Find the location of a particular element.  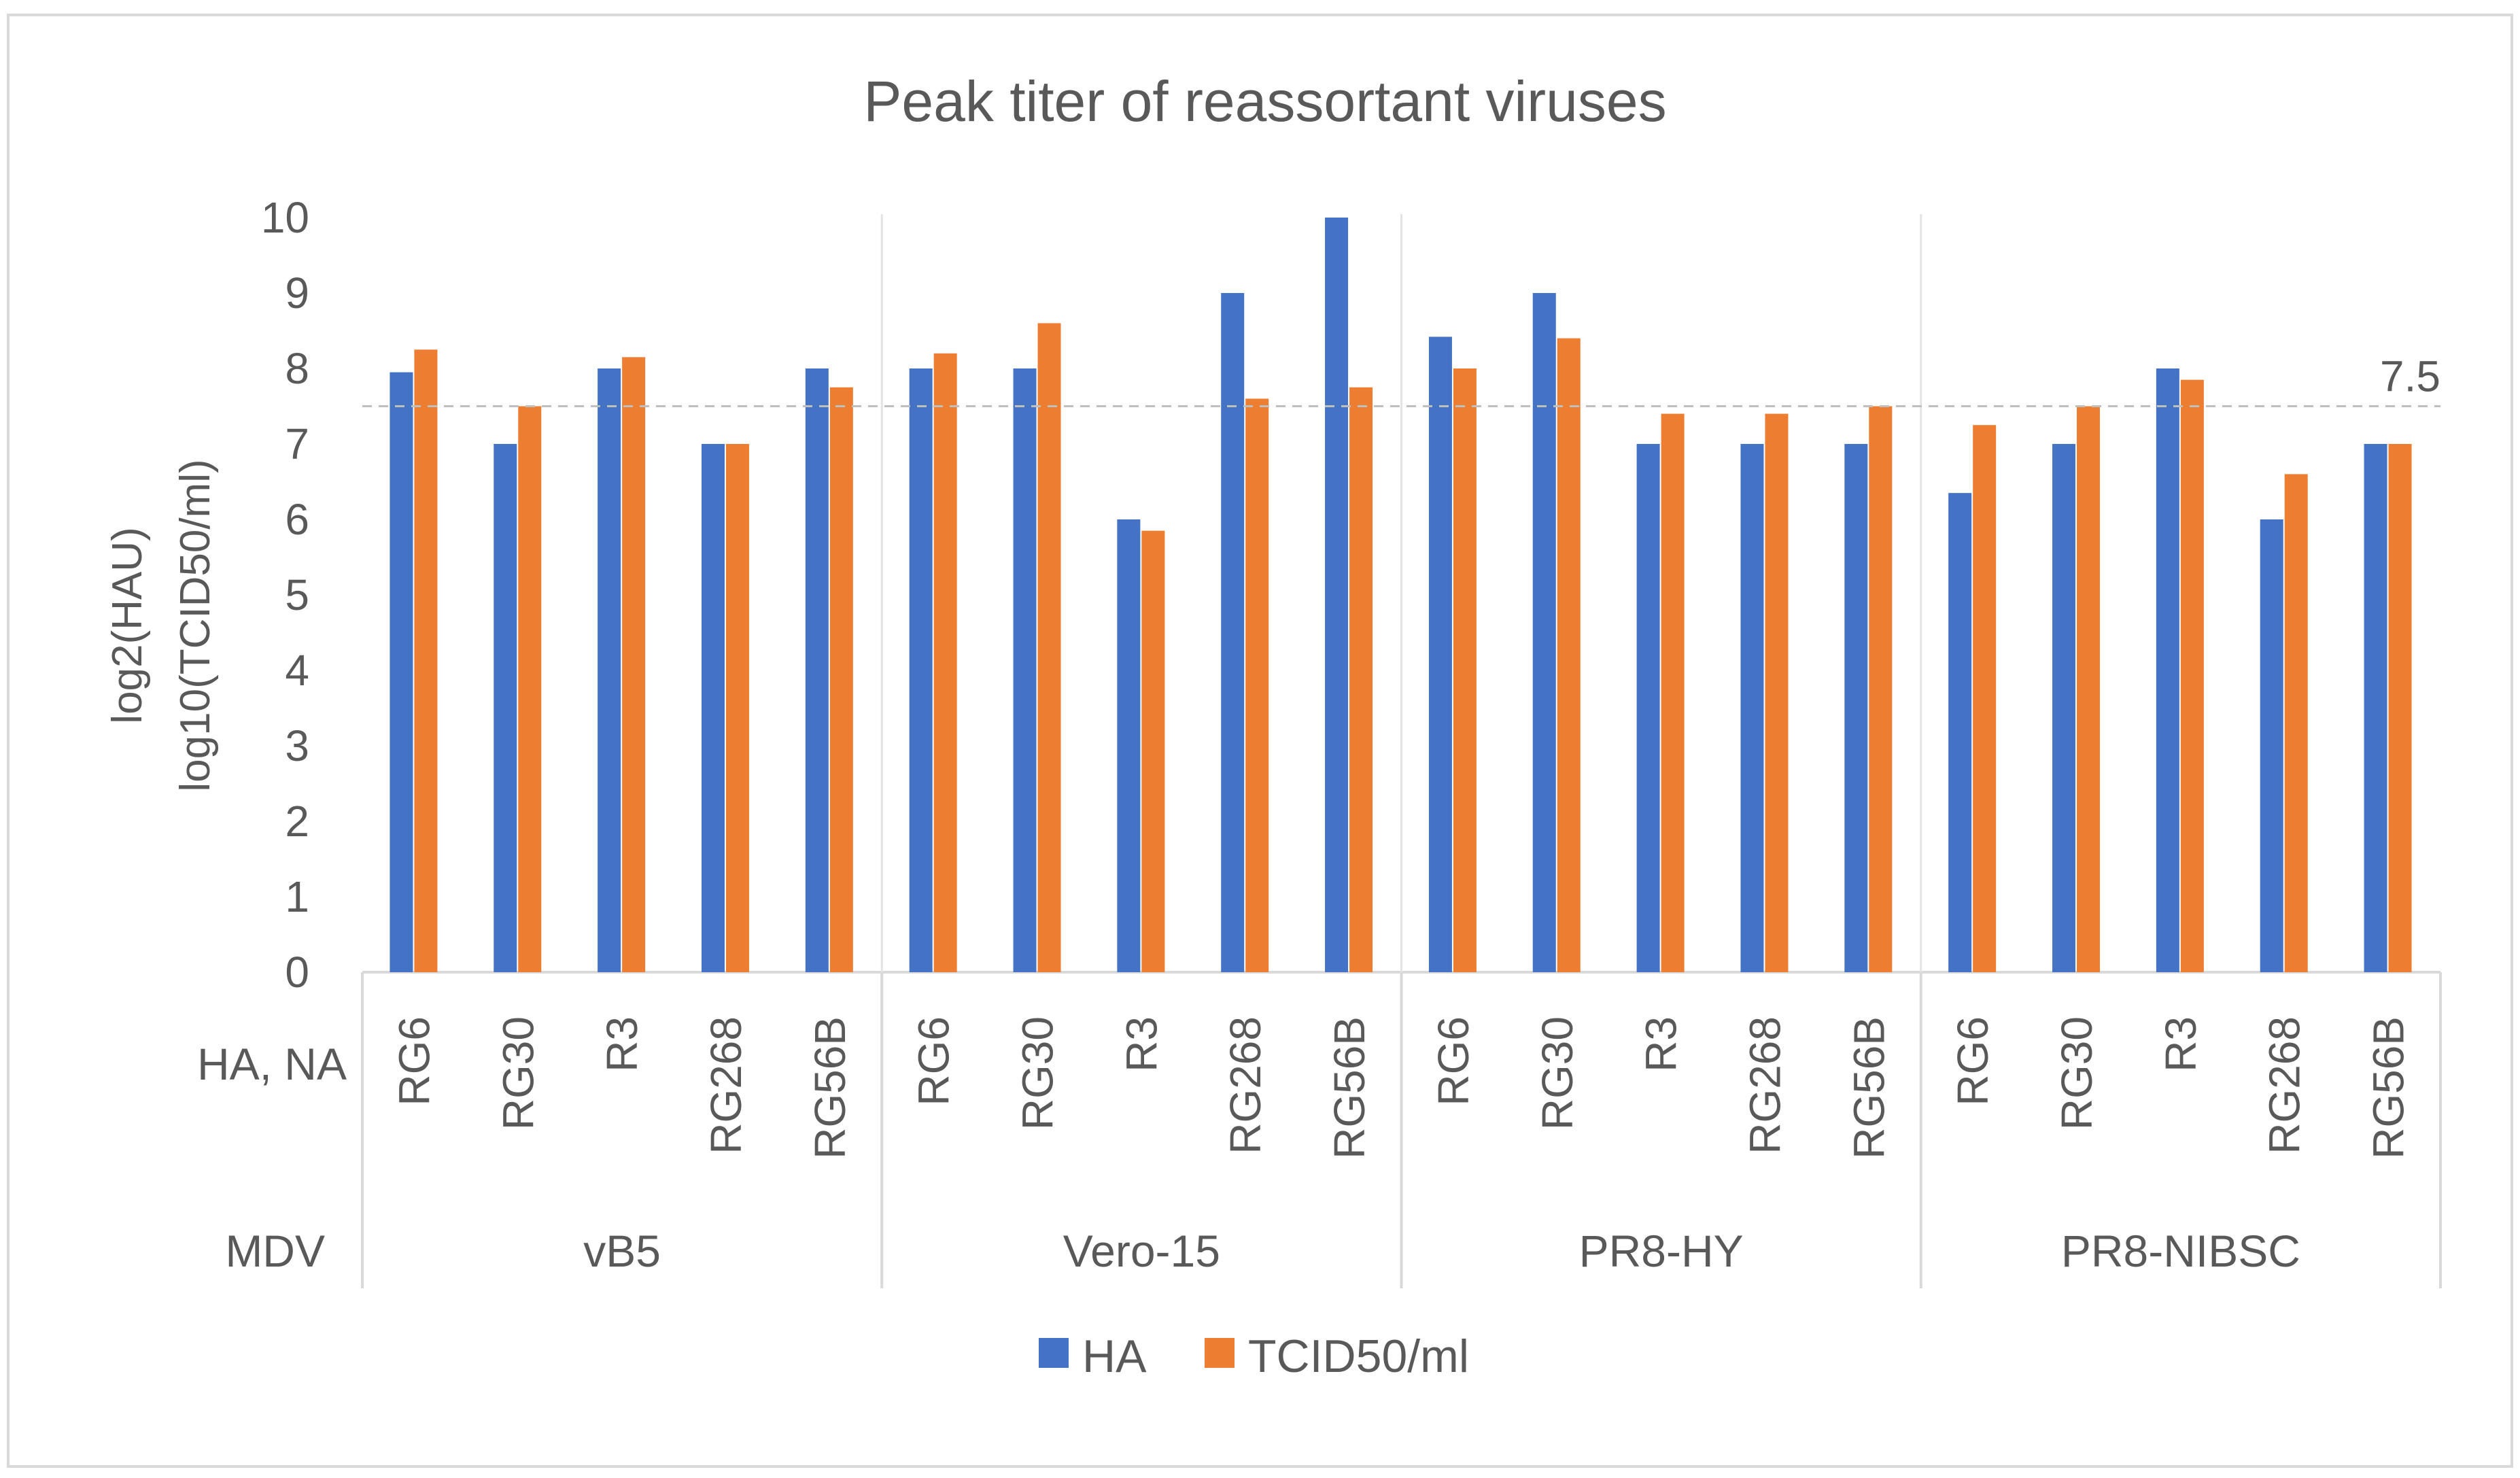

x-category-label-vero-15-rg30: RG30 is located at coordinates (1039, 1073).